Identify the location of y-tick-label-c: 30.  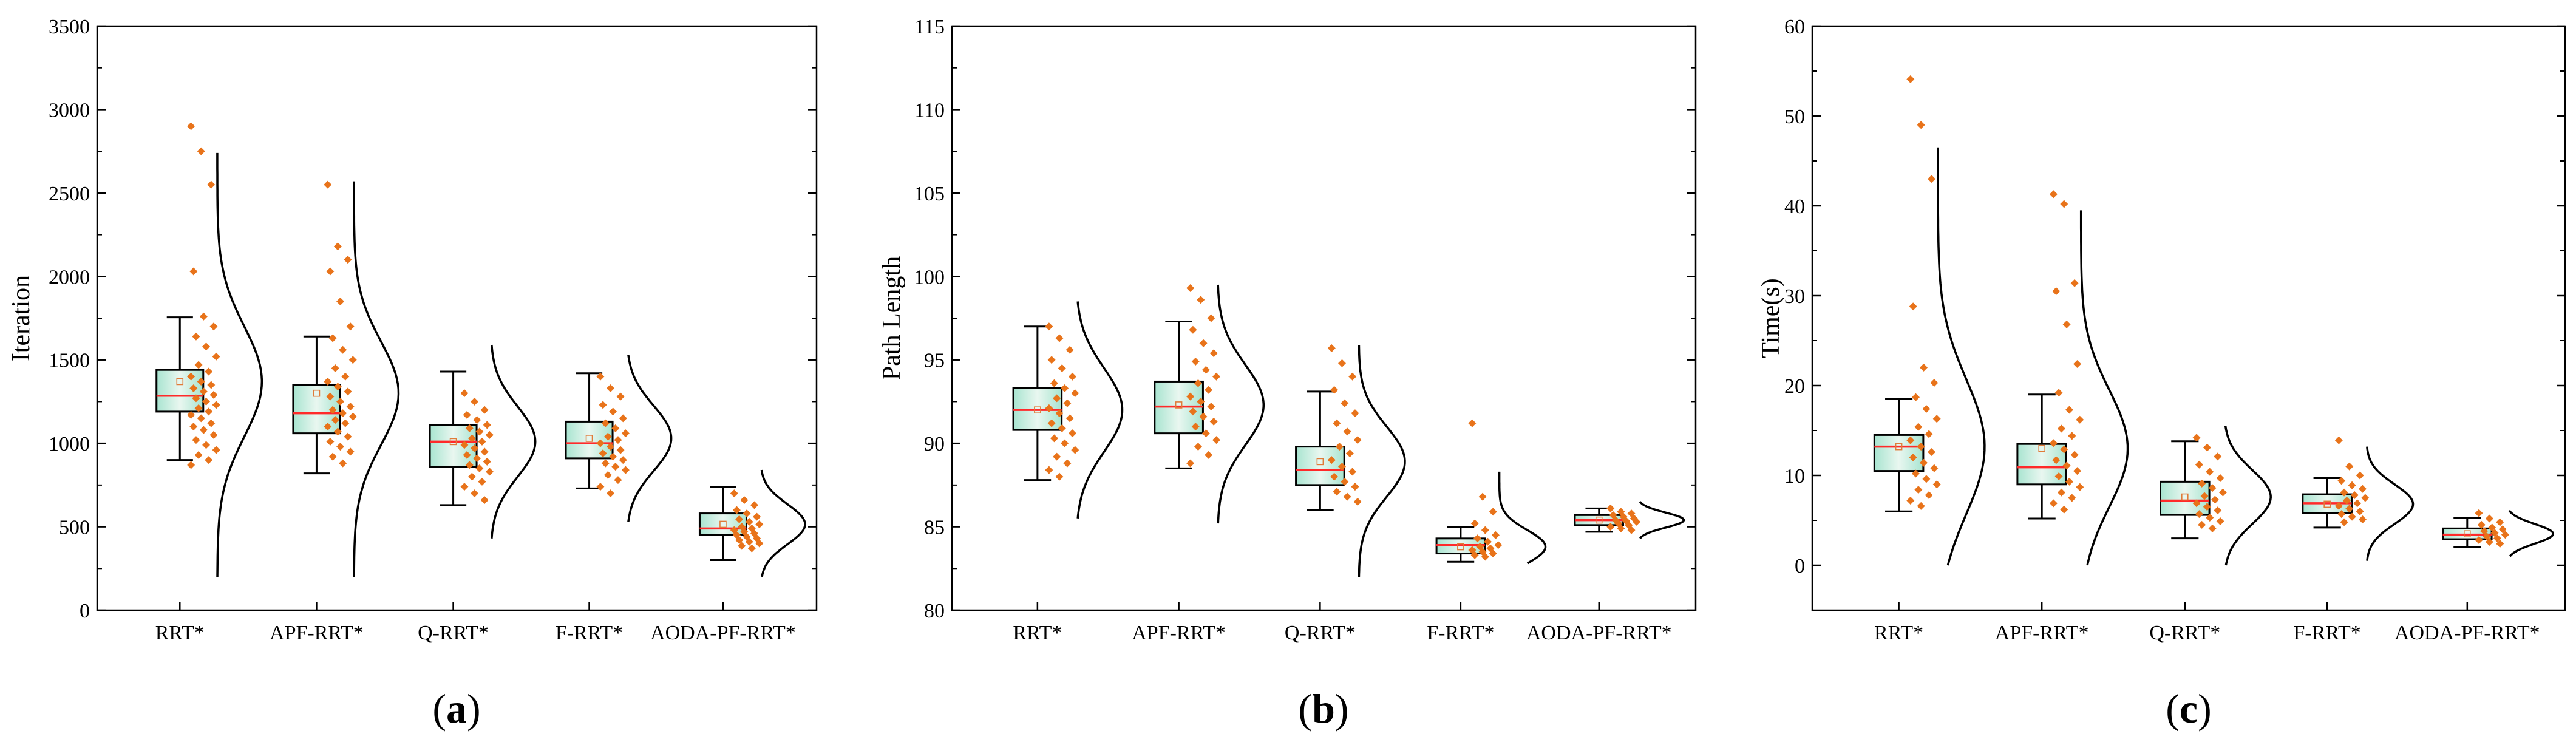
(1794, 296).